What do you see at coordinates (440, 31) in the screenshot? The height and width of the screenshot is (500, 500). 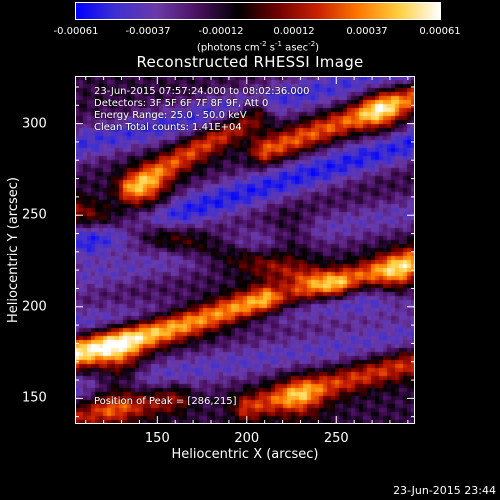 I see `colorbar-tick-label: 0.00061` at bounding box center [440, 31].